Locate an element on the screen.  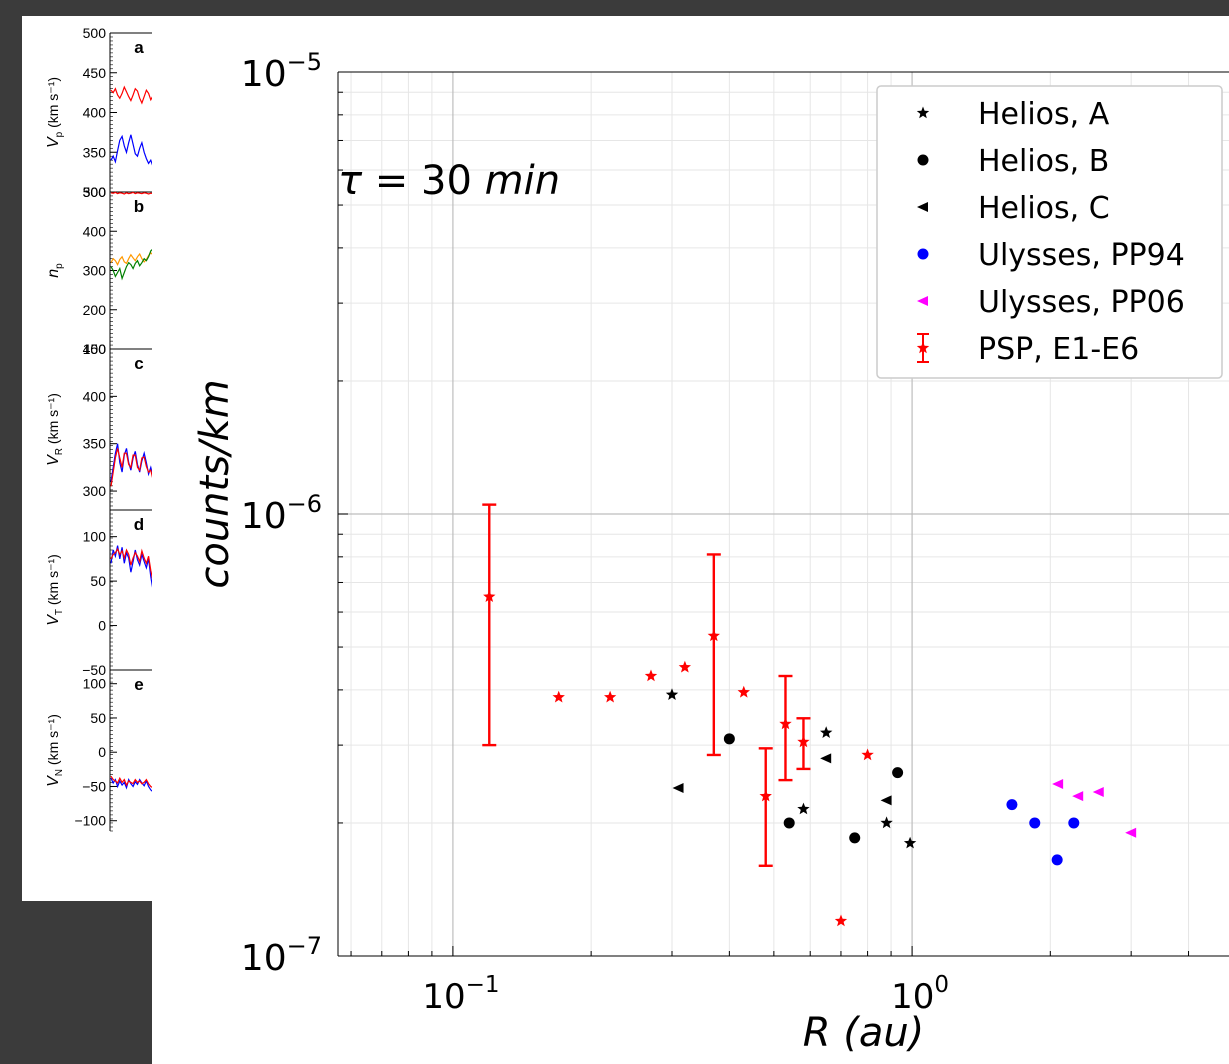
subpanel-d: 100 50 0 −50 d VT (km s⁻¹) is located at coordinates (98, 593).